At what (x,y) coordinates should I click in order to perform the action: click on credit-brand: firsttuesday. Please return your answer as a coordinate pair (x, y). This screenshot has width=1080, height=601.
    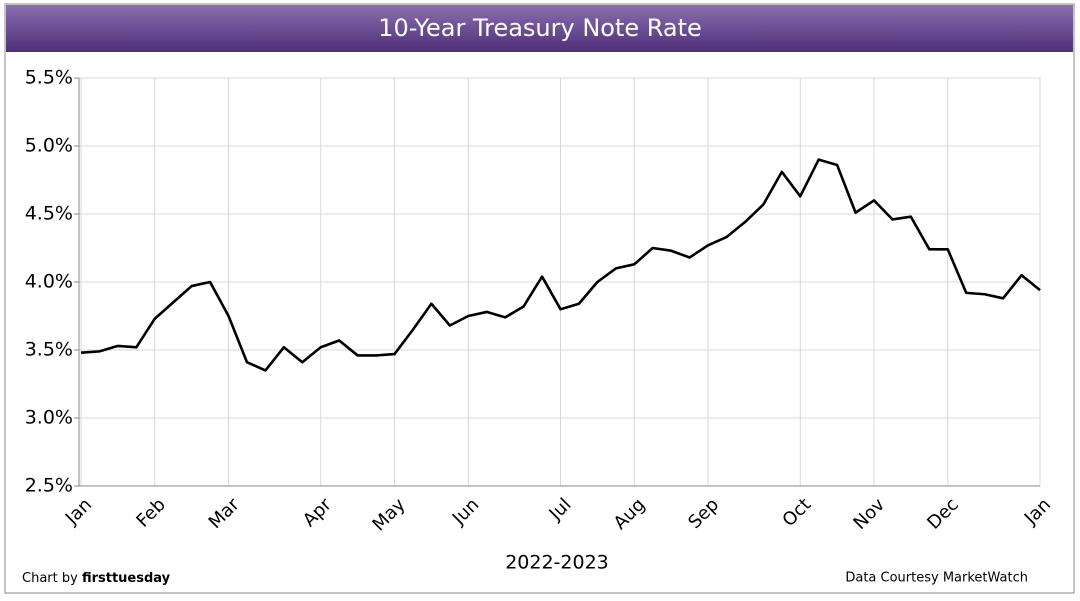
    Looking at the image, I should click on (126, 578).